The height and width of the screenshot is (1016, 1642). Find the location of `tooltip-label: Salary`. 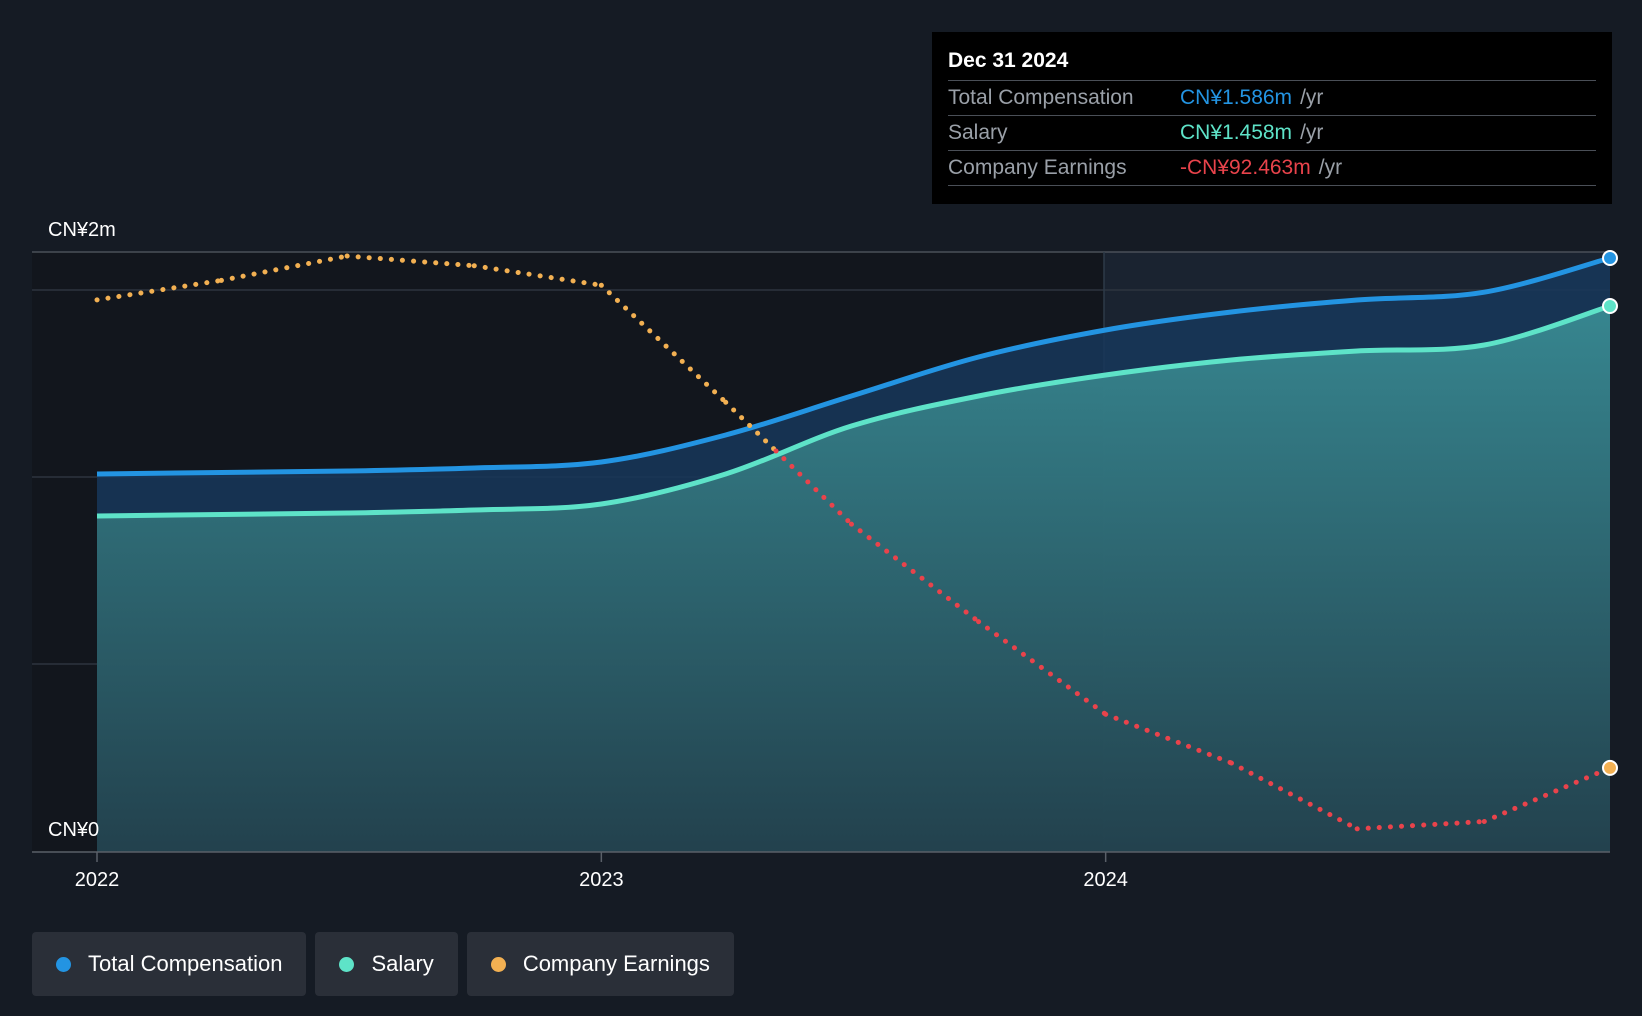

tooltip-label: Salary is located at coordinates (978, 132).